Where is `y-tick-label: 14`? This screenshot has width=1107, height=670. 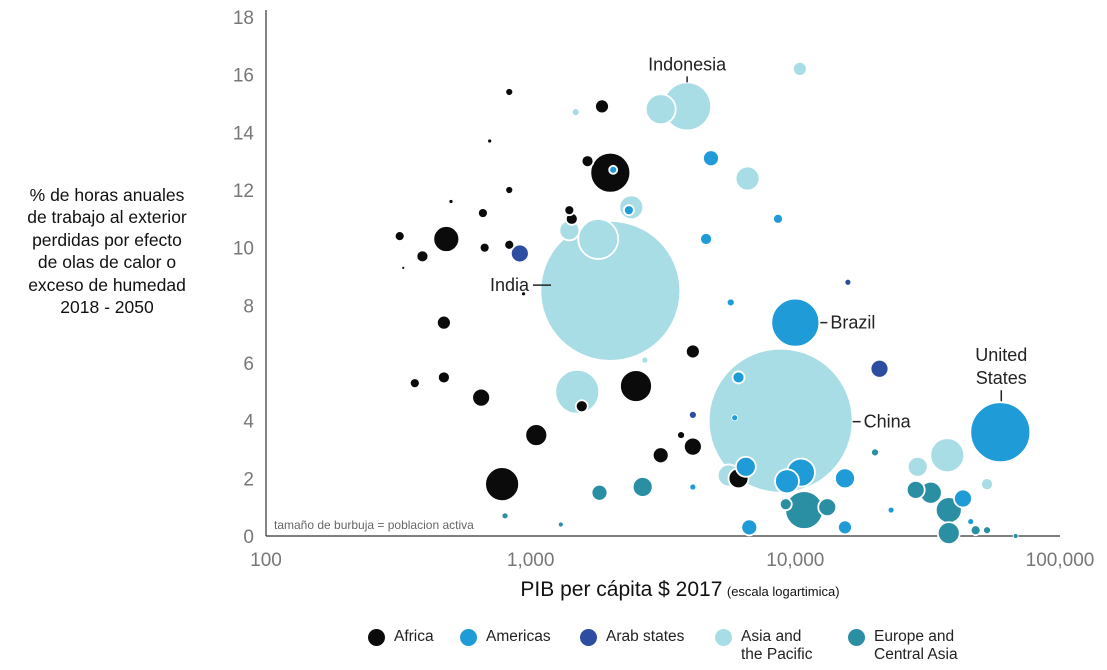 y-tick-label: 14 is located at coordinates (244, 133).